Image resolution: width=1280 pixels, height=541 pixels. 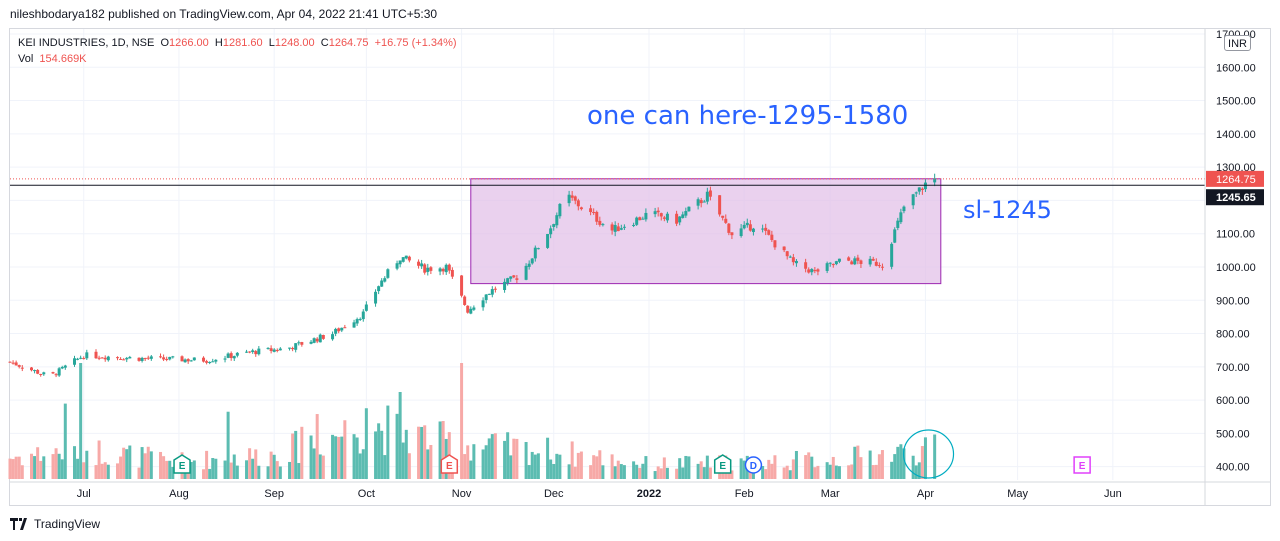 What do you see at coordinates (462, 494) in the screenshot?
I see `x-tick-label: Nov` at bounding box center [462, 494].